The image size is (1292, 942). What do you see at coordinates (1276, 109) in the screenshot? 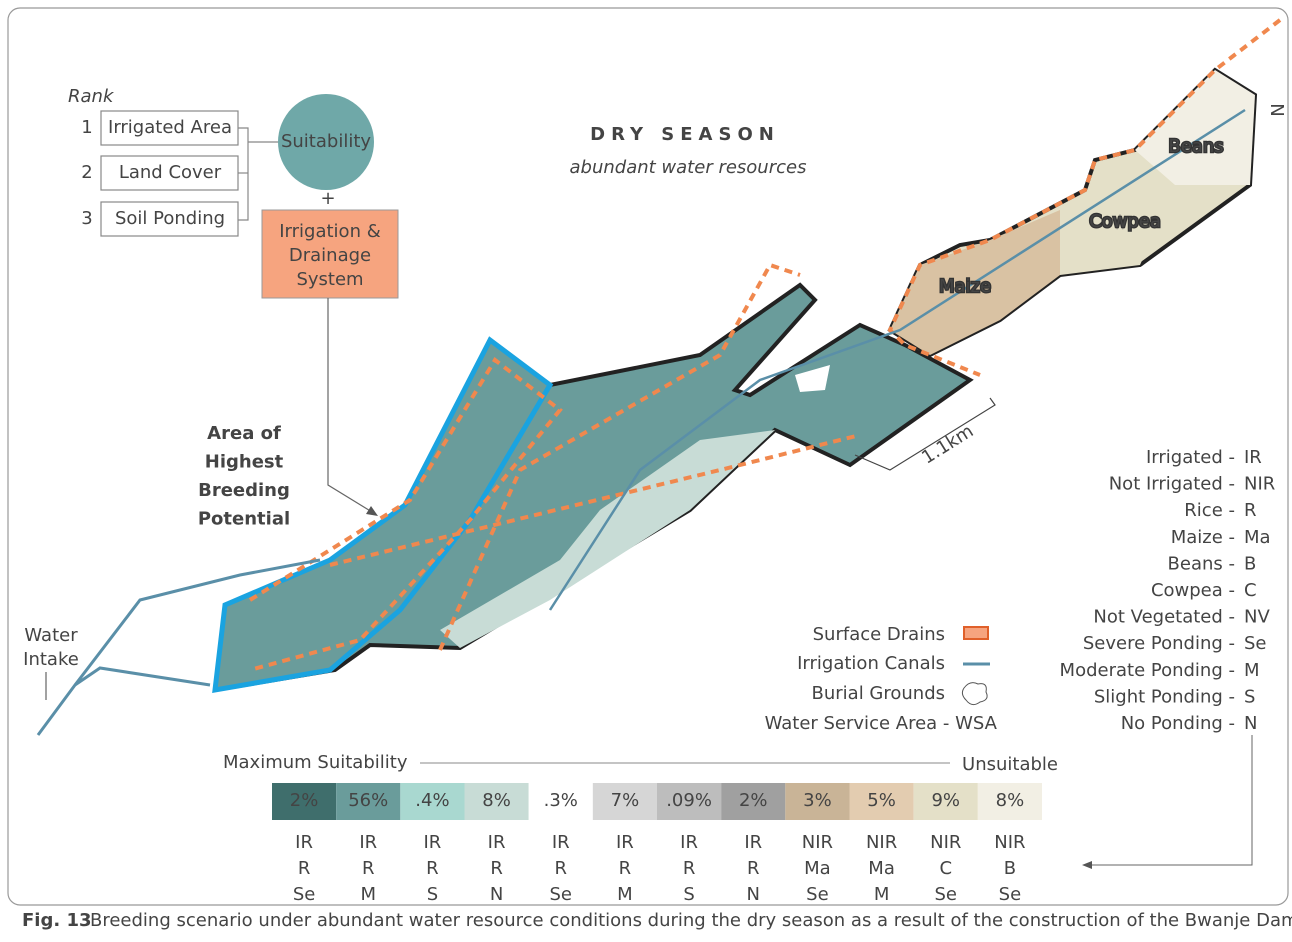
I see `north: N` at bounding box center [1276, 109].